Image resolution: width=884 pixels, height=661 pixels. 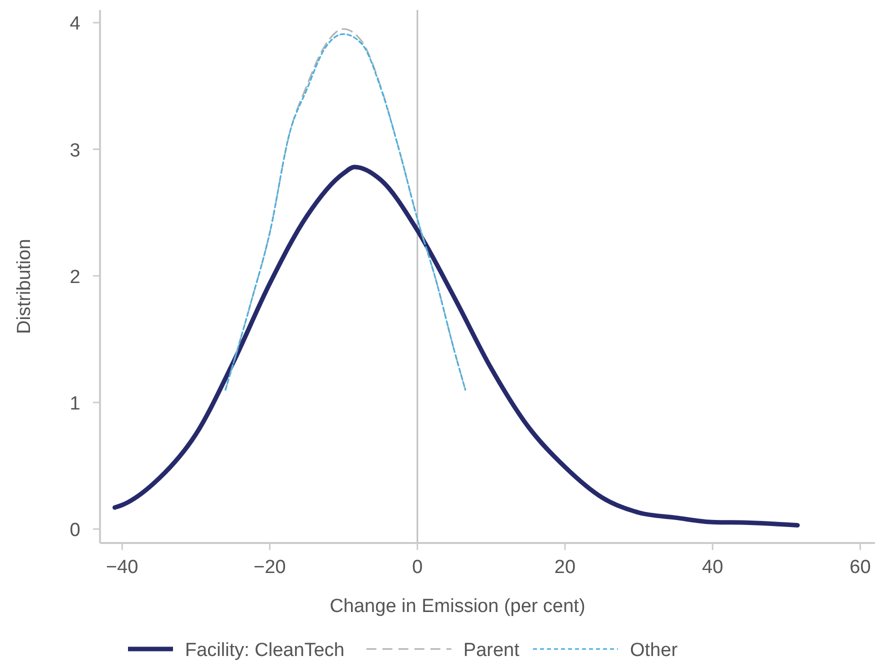 What do you see at coordinates (860, 567) in the screenshot?
I see `x-tick-label: 60` at bounding box center [860, 567].